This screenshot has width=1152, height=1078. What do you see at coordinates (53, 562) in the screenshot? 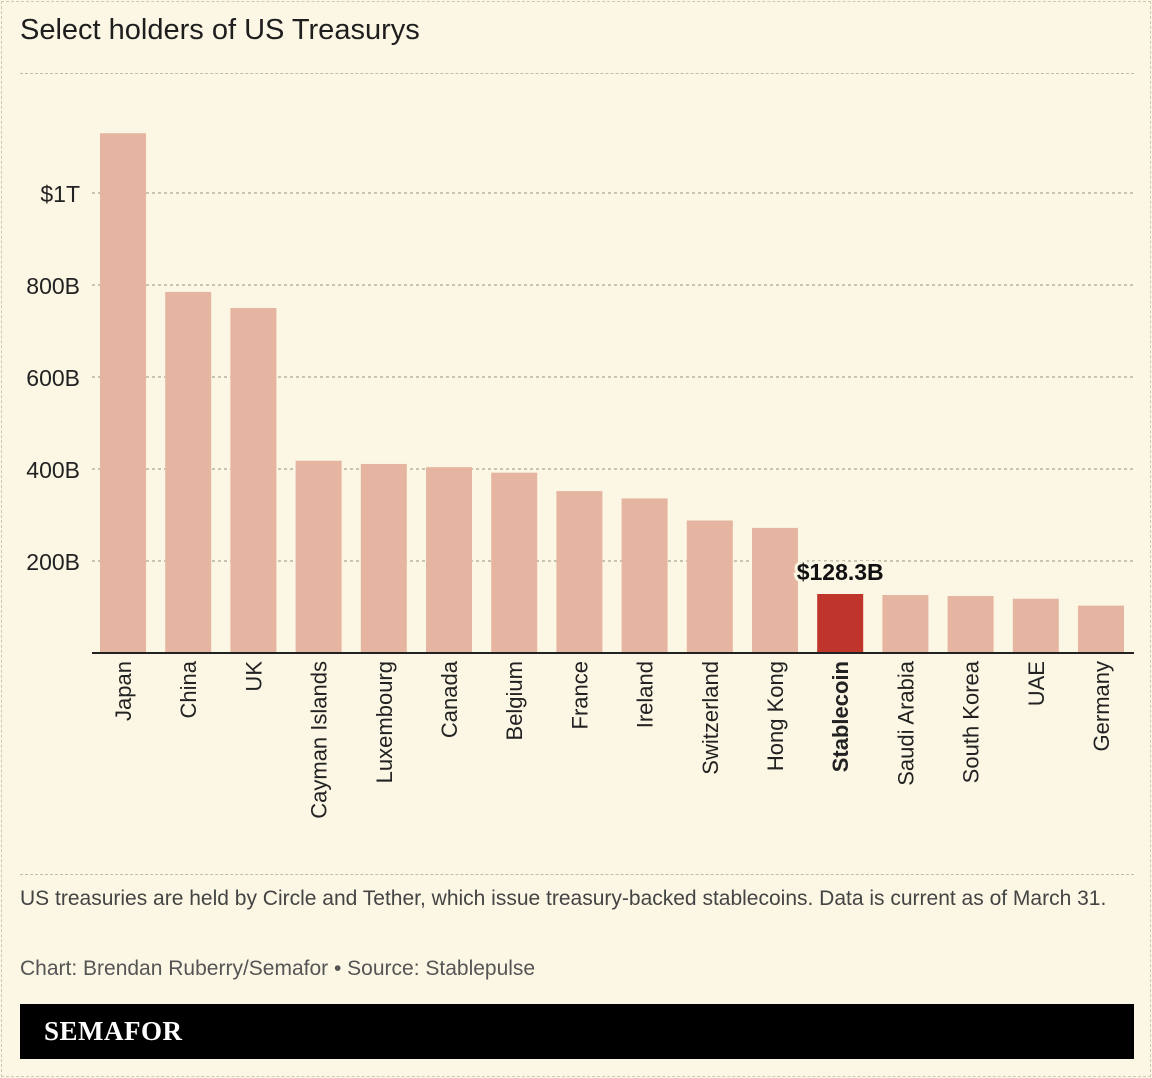
I see `y-tick-label: 200B` at bounding box center [53, 562].